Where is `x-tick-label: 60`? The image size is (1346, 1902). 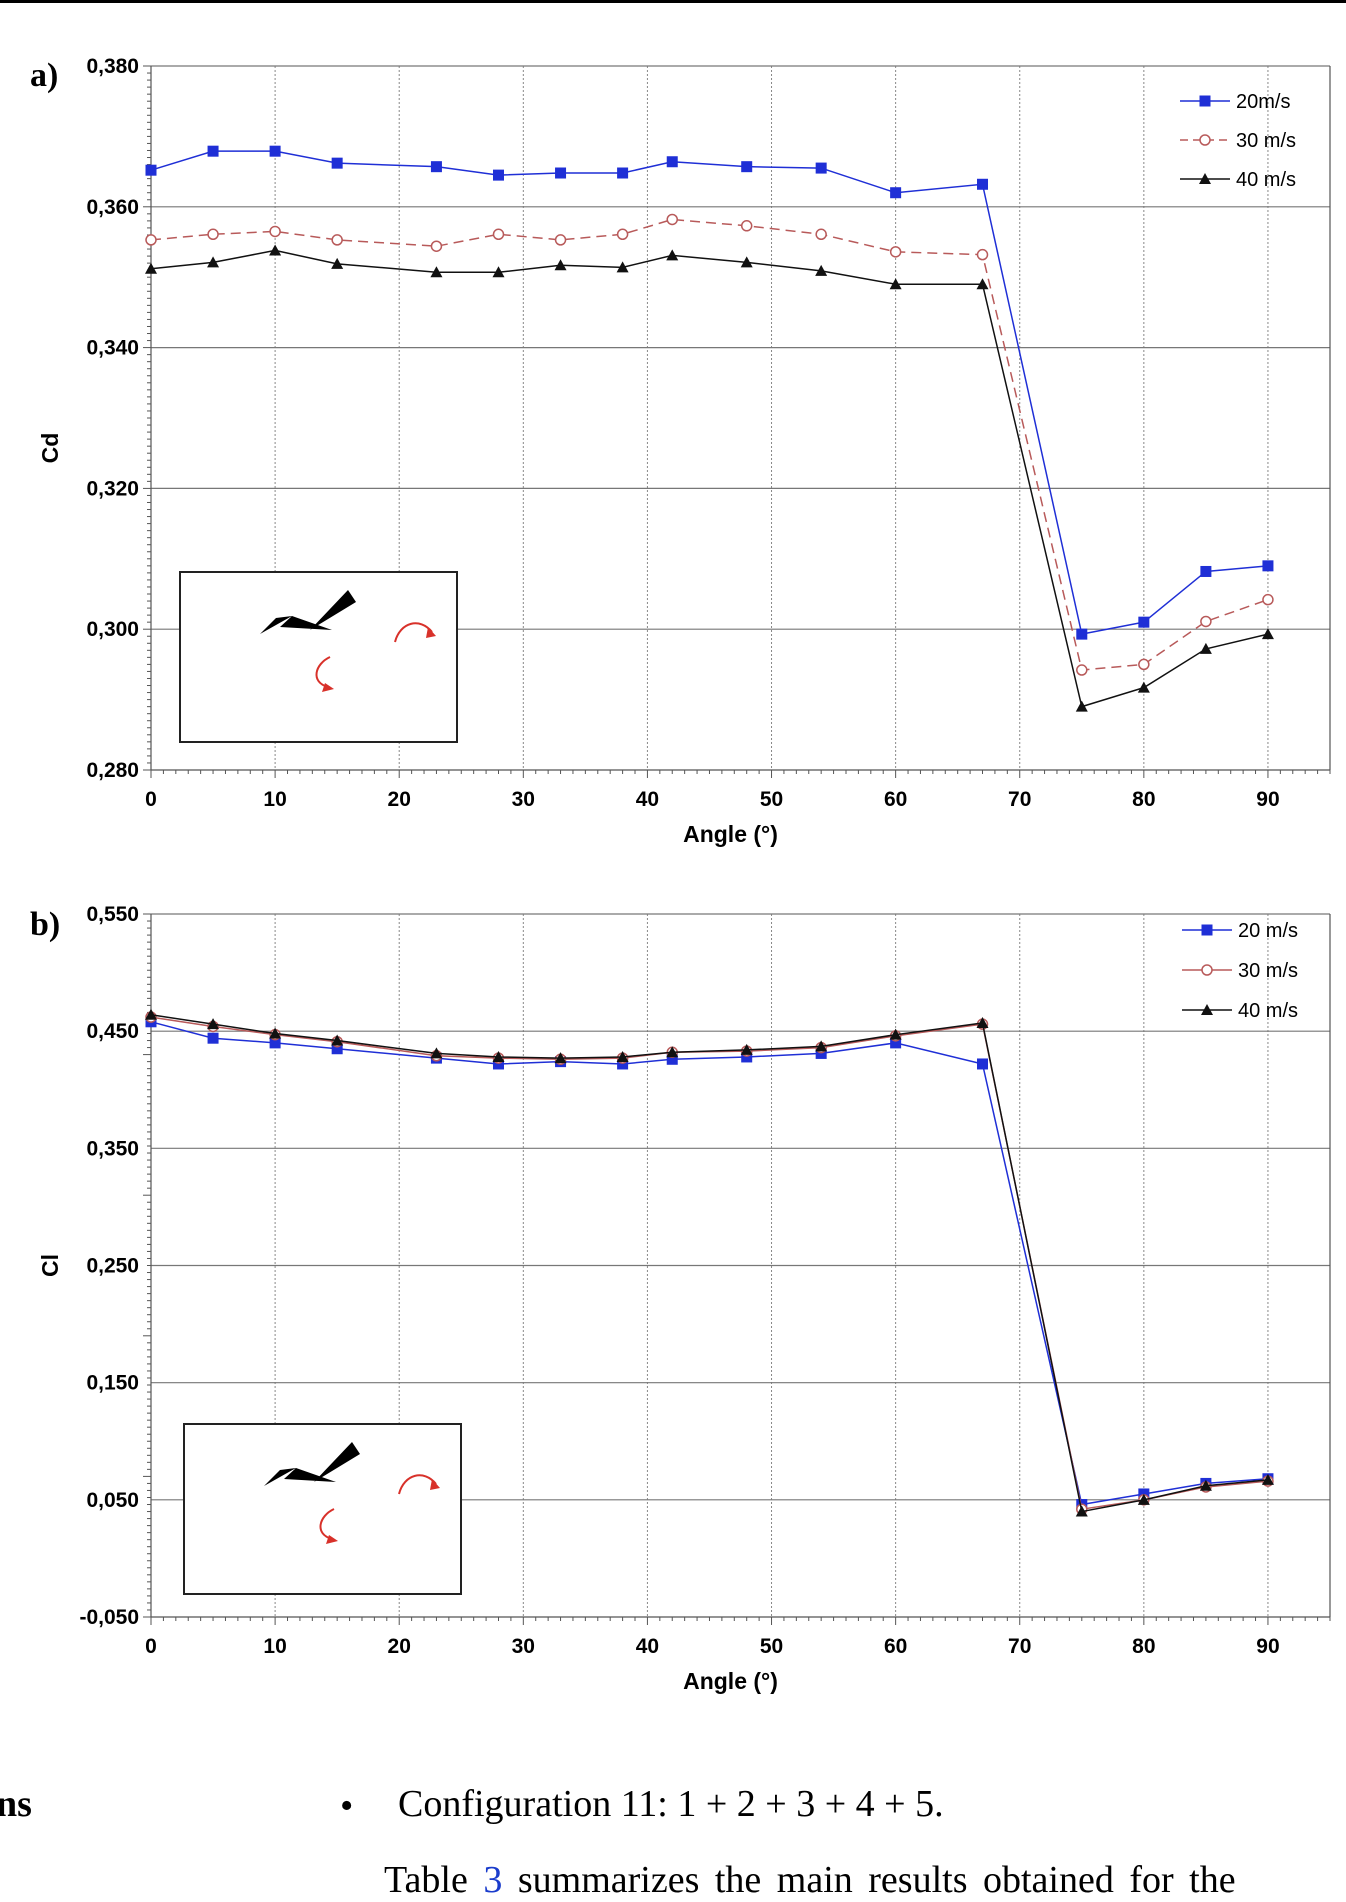
x-tick-label: 60 is located at coordinates (895, 1646).